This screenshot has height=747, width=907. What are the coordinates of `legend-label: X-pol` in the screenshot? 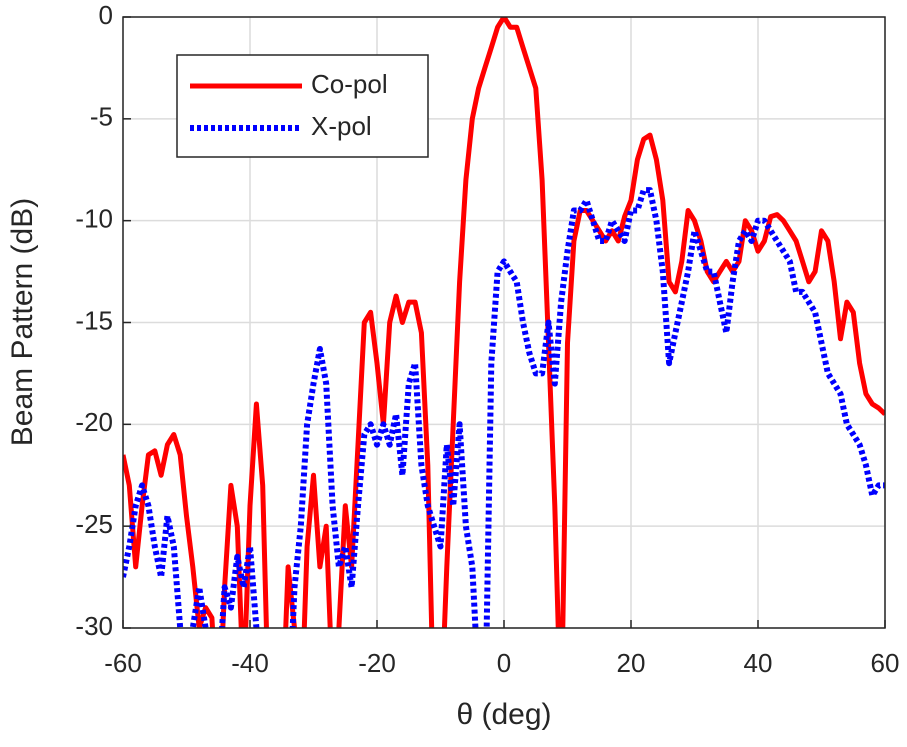 It's located at (341, 126).